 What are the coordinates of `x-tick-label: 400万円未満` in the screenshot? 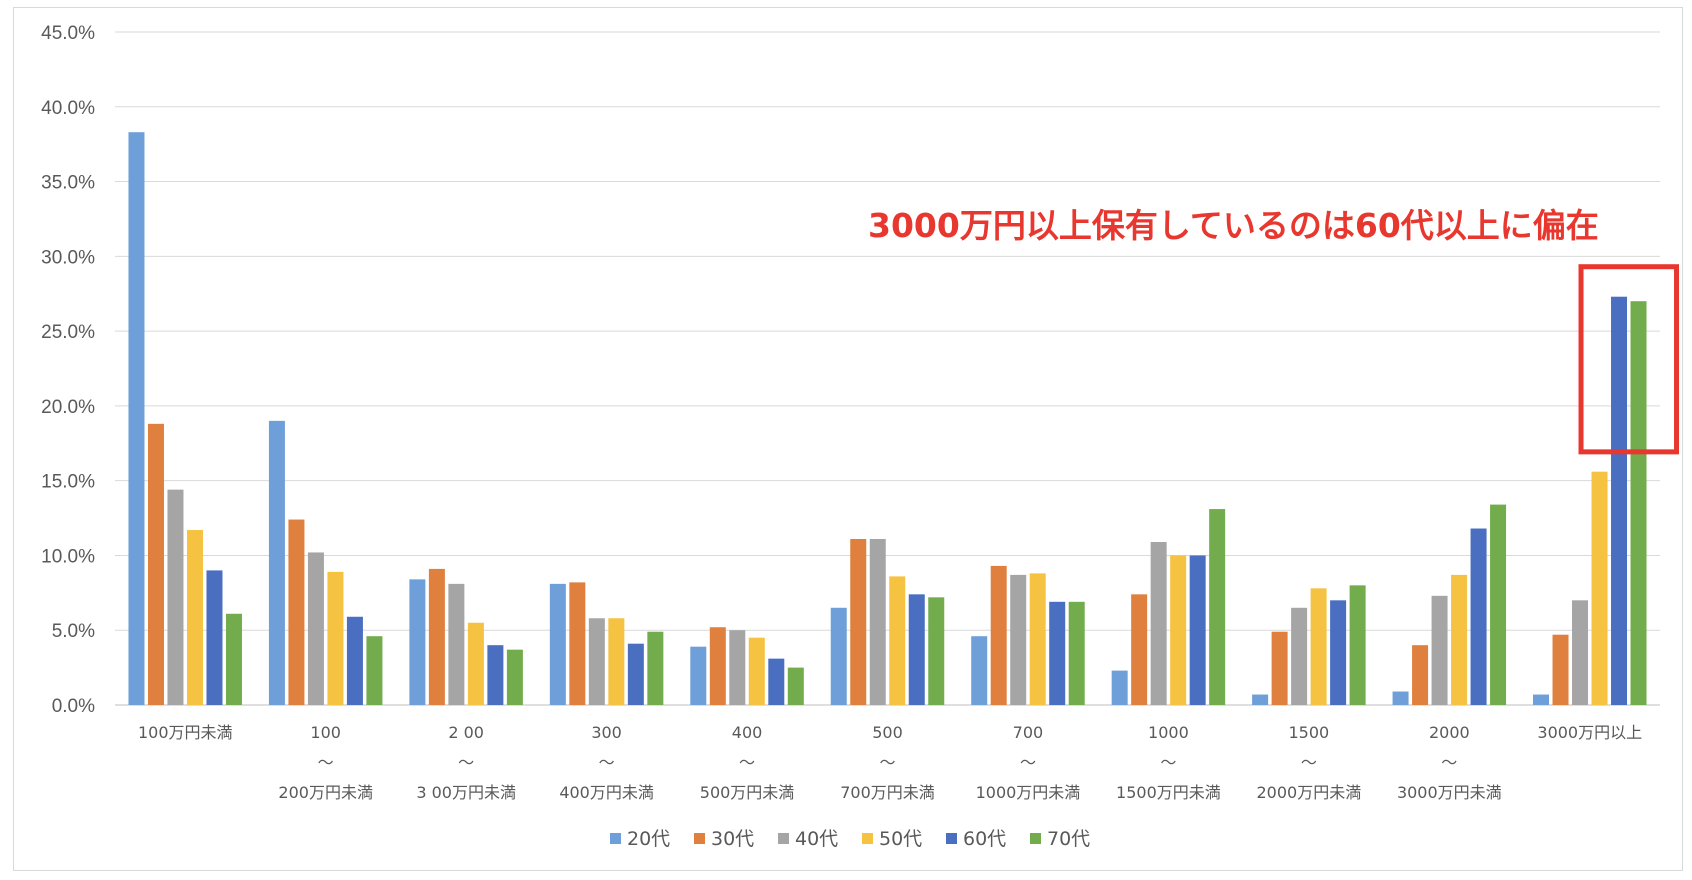 It's located at (606, 792).